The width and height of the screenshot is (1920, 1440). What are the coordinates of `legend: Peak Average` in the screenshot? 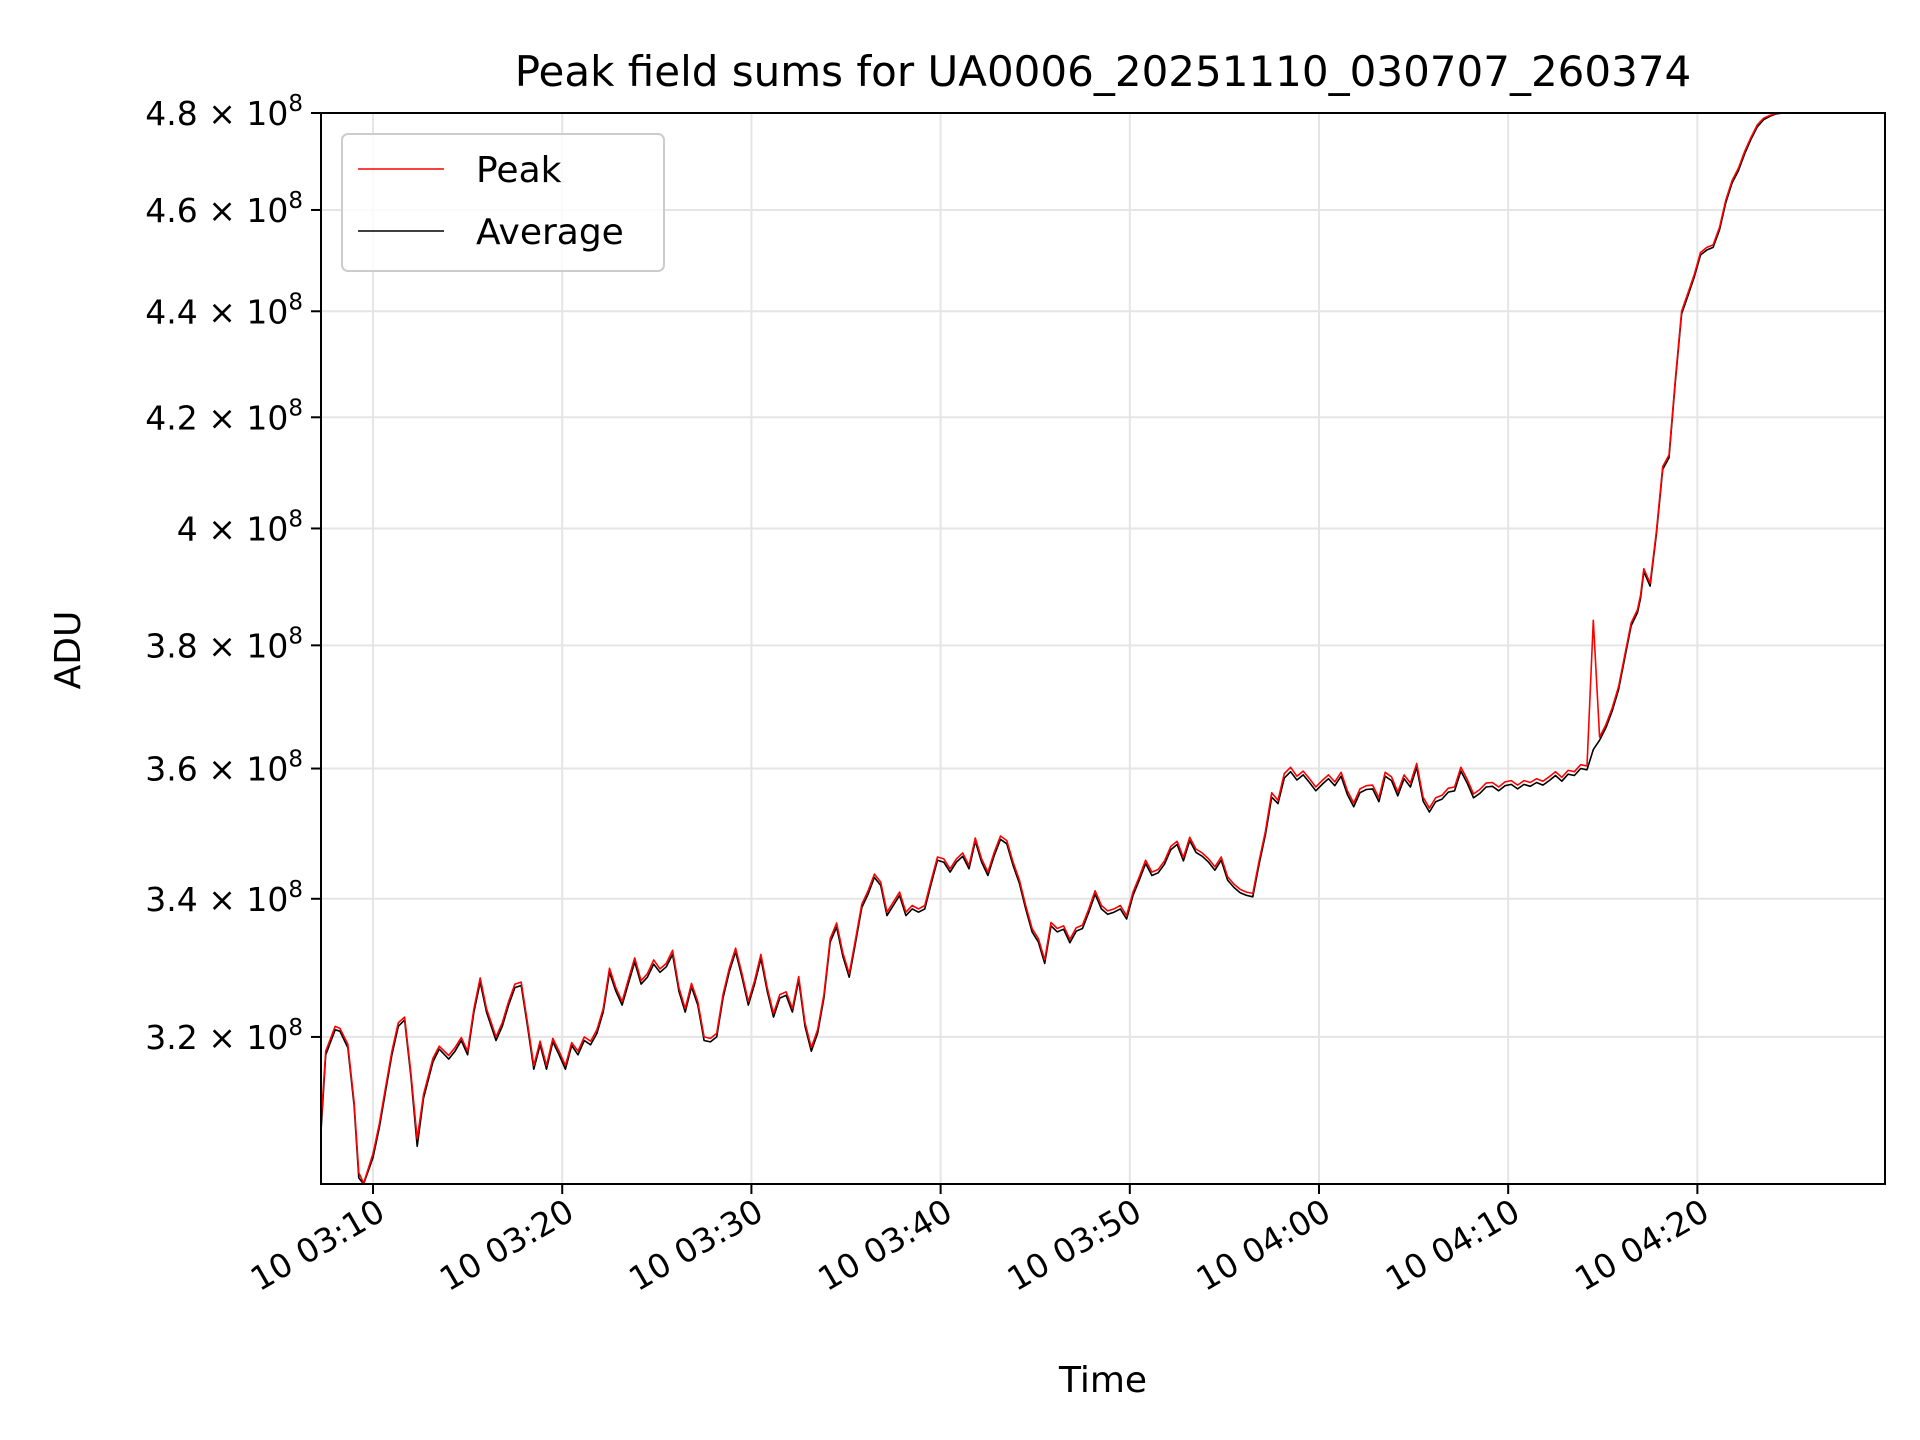 It's located at (503, 202).